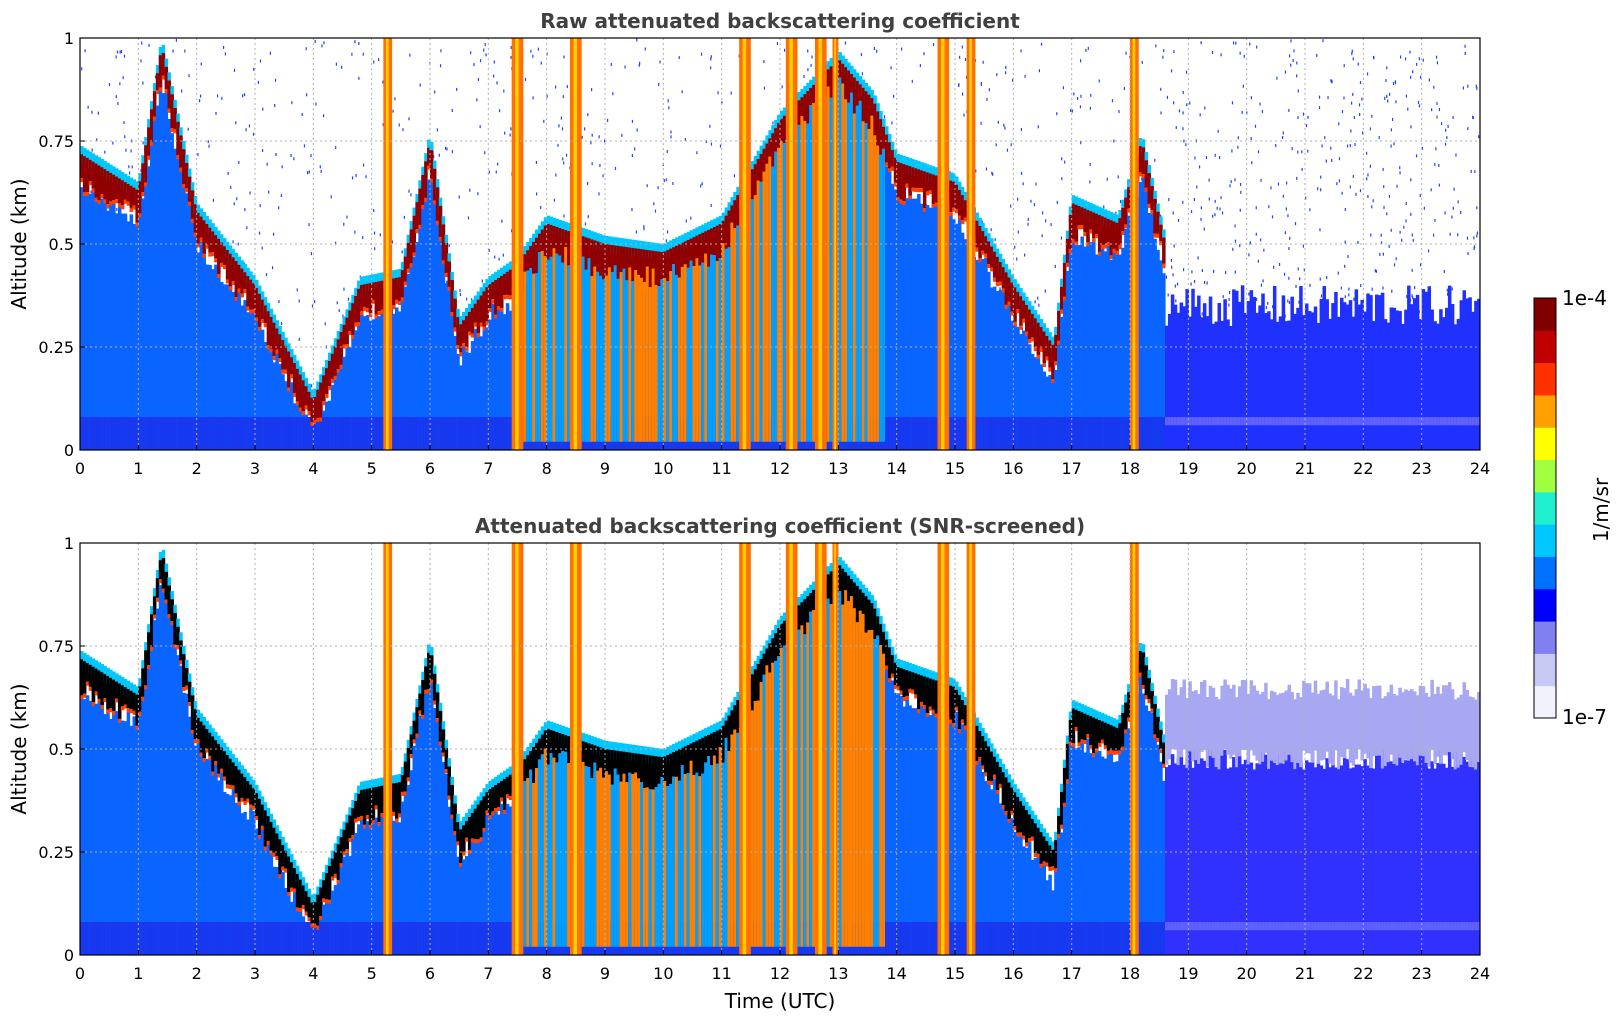  Describe the element at coordinates (56, 347) in the screenshot. I see `y-tick-label: 0.25` at that location.